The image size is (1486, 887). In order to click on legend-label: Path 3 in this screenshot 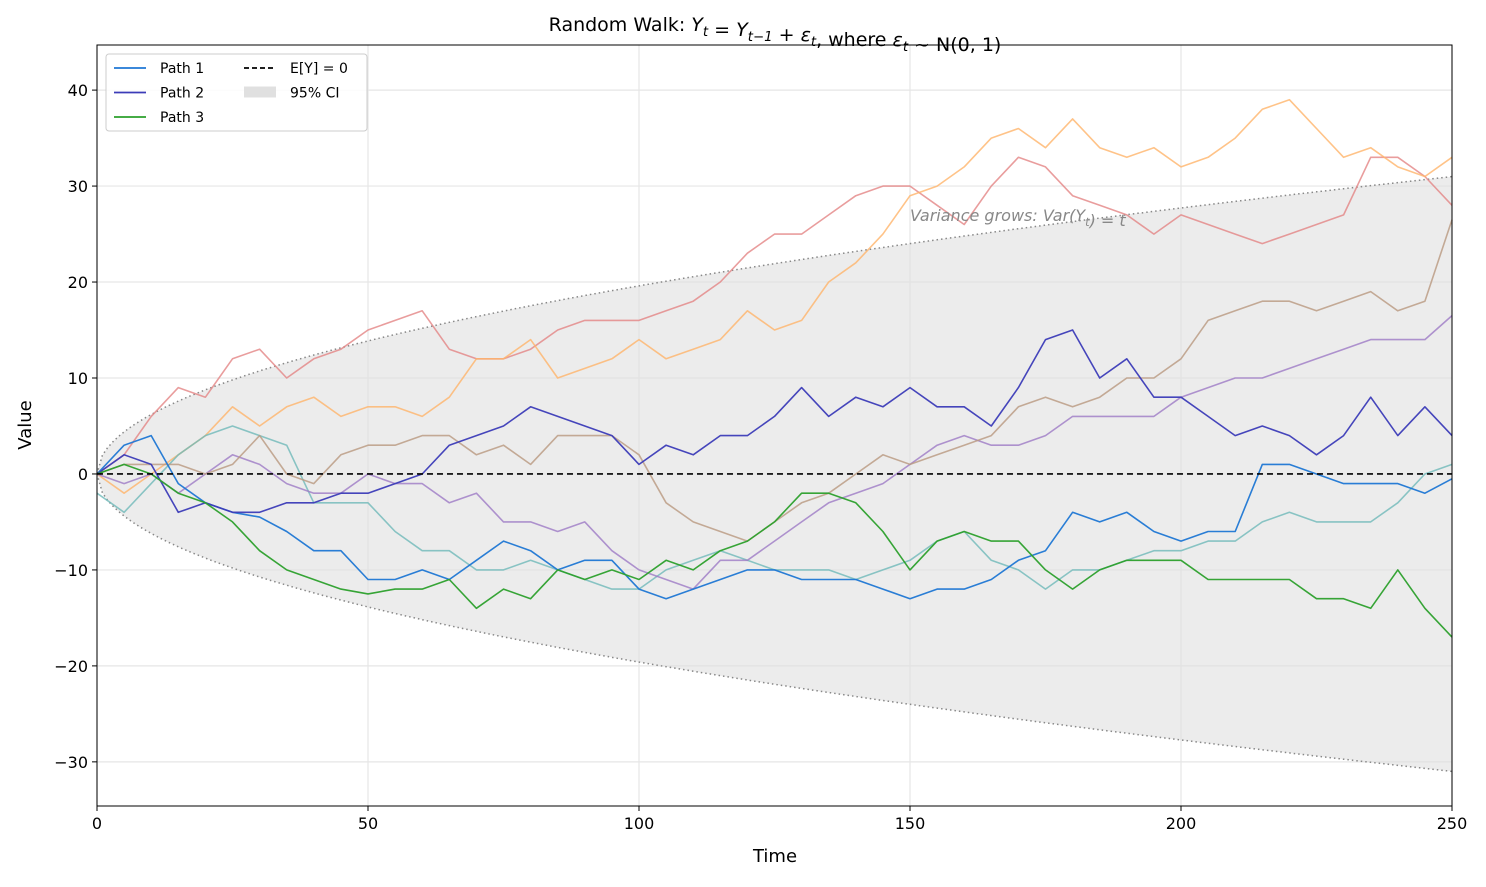, I will do `click(182, 118)`.